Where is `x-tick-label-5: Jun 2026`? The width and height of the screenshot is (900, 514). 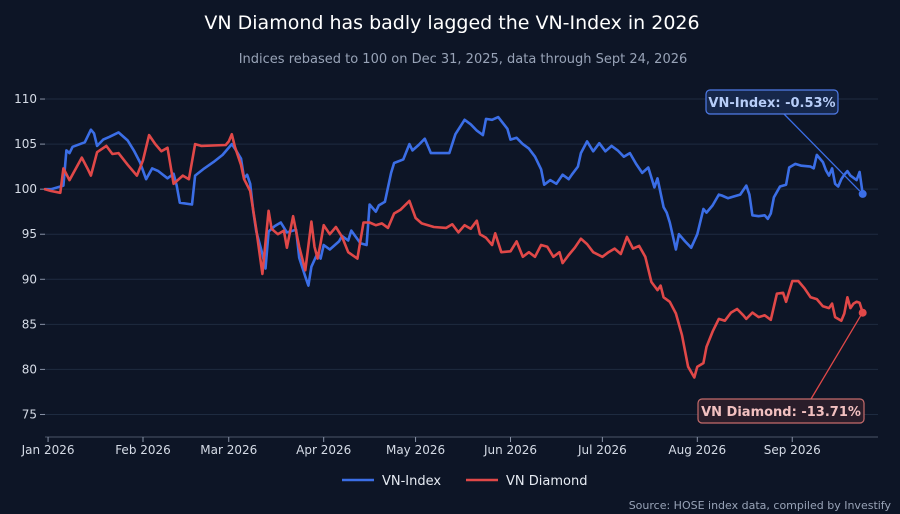 x-tick-label-5: Jun 2026 is located at coordinates (510, 450).